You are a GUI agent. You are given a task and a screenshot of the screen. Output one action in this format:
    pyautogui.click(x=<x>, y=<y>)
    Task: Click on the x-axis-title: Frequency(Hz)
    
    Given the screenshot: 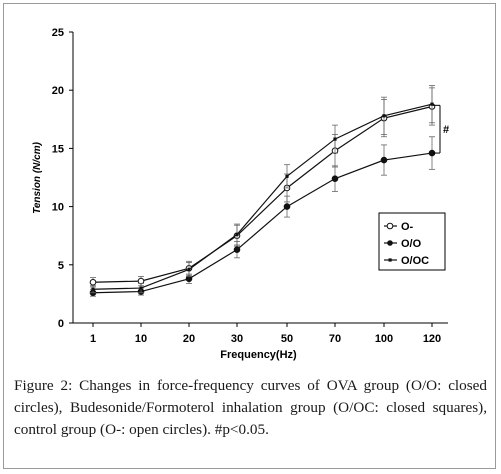 What is the action you would take?
    pyautogui.click(x=258, y=355)
    